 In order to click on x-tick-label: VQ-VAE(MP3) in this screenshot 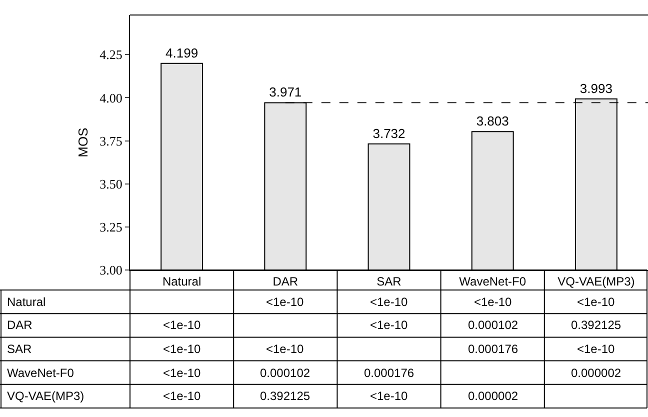, I will do `click(596, 281)`.